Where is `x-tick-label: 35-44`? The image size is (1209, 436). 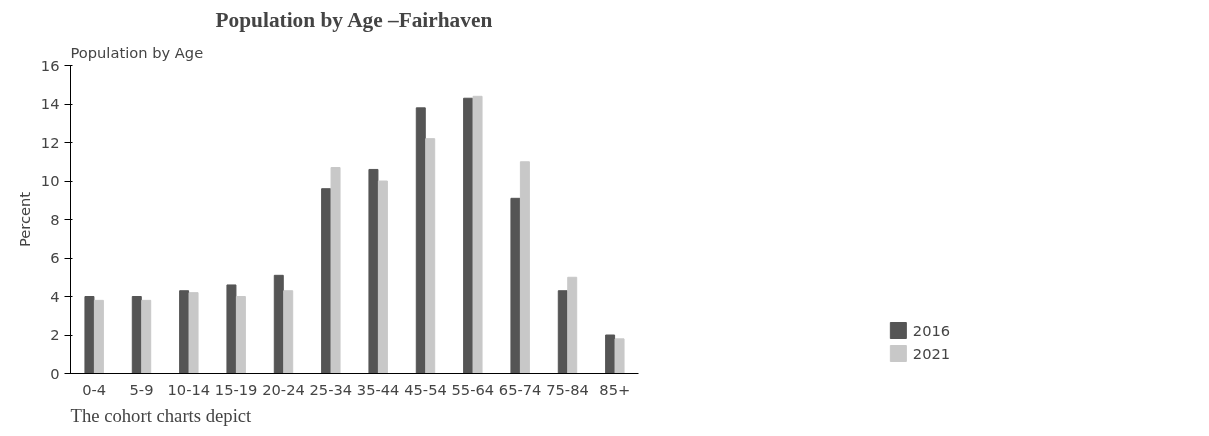 x-tick-label: 35-44 is located at coordinates (378, 389).